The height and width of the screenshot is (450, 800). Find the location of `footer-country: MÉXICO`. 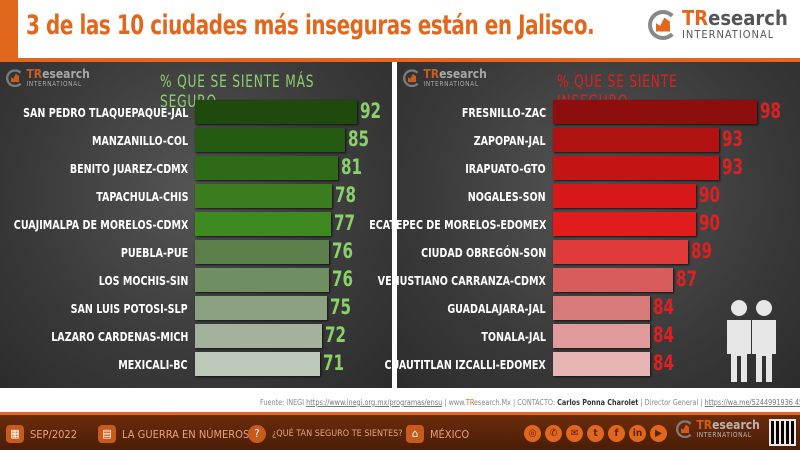

footer-country: MÉXICO is located at coordinates (450, 434).